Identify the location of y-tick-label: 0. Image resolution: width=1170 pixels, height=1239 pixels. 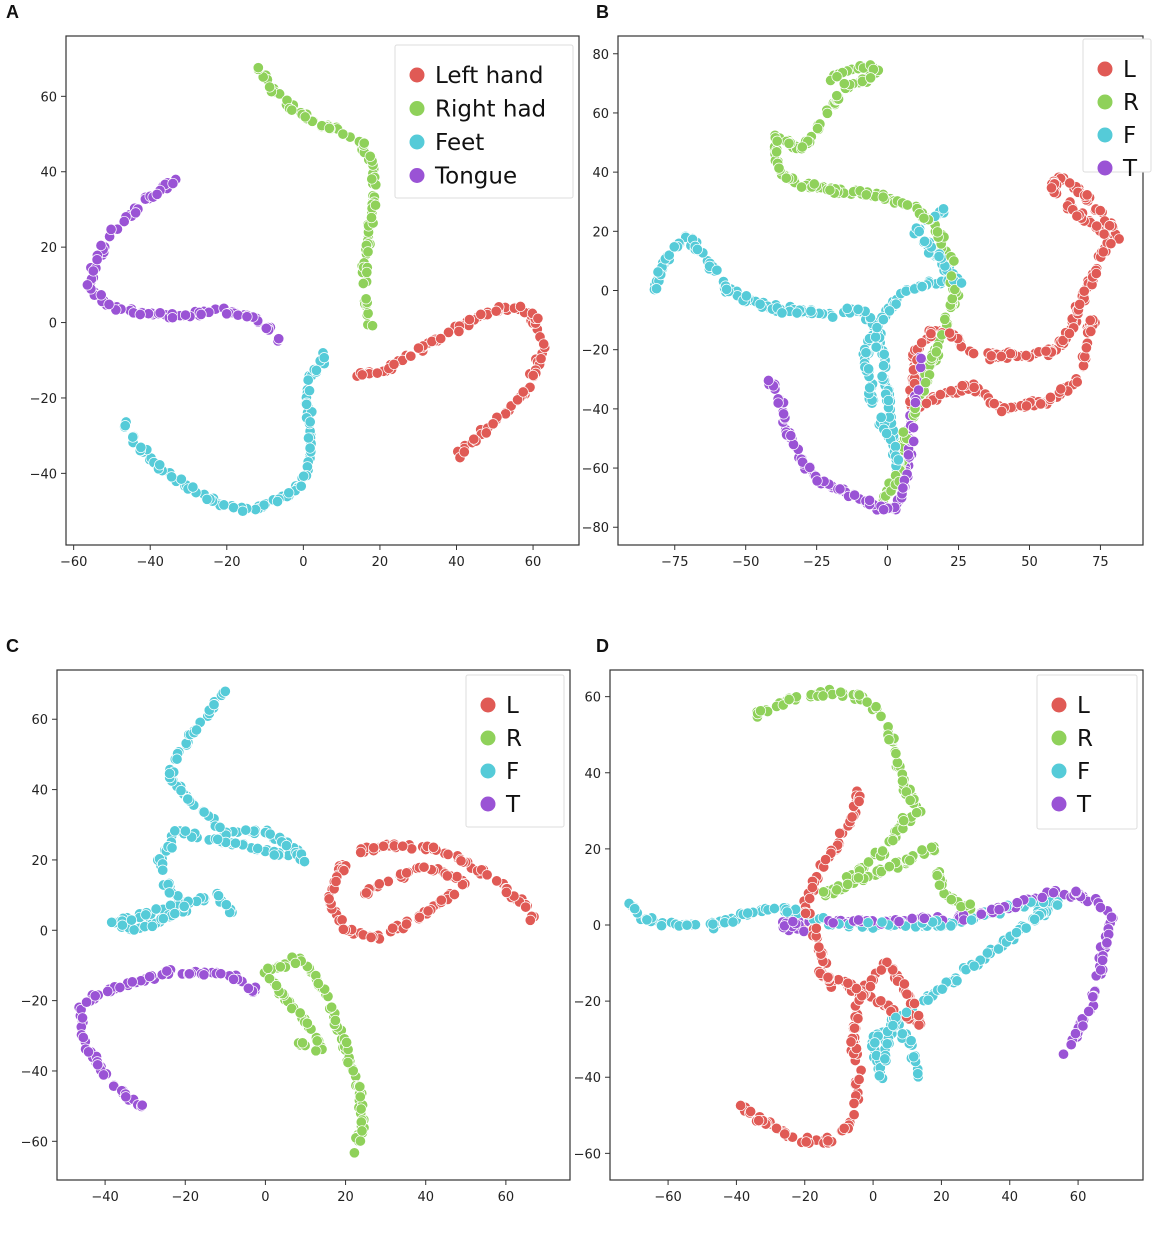
(597, 926).